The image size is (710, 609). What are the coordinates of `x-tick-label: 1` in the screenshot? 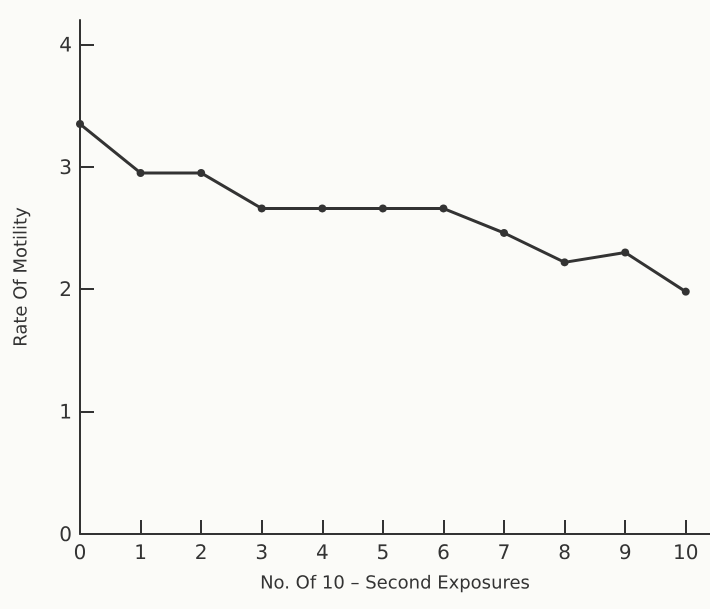 It's located at (140, 552).